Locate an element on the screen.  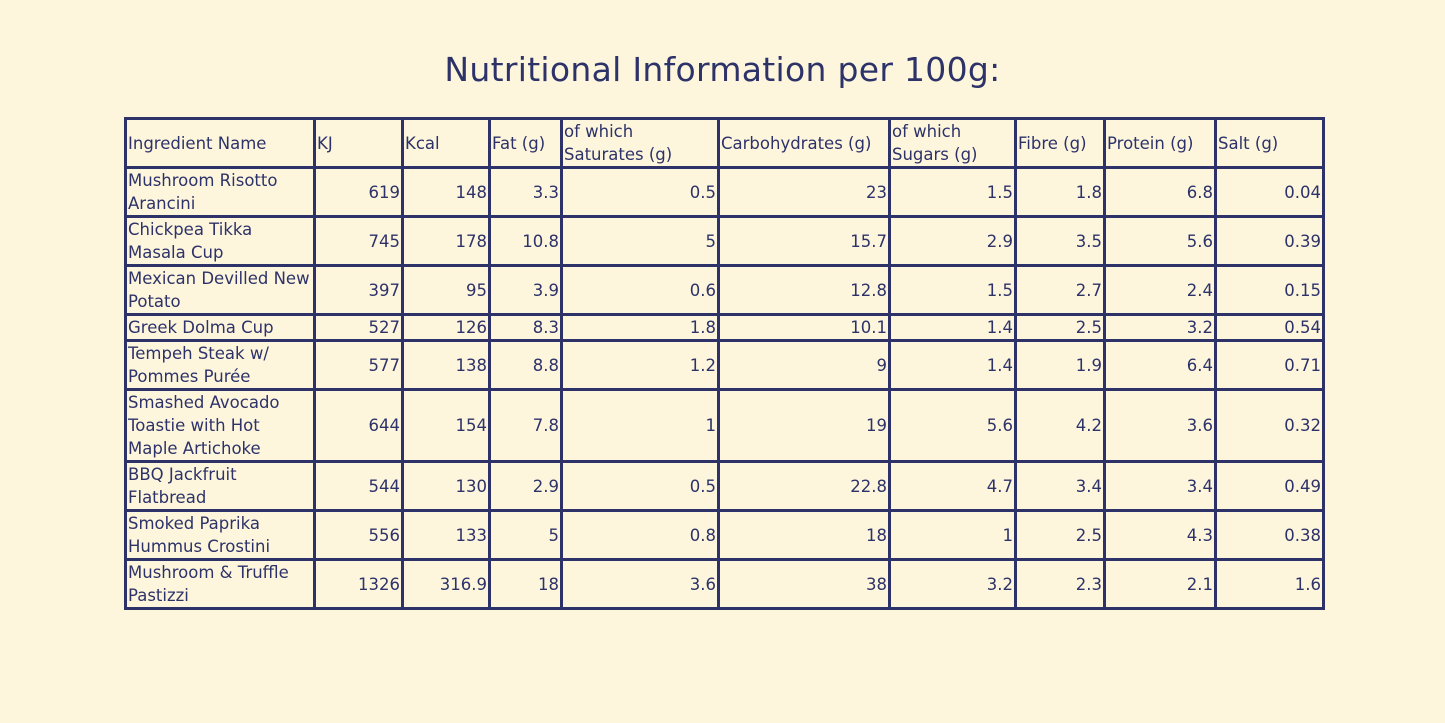
ingredient-name-cell: Tempeh Steak w/ Pommes Purée is located at coordinates (220, 365).